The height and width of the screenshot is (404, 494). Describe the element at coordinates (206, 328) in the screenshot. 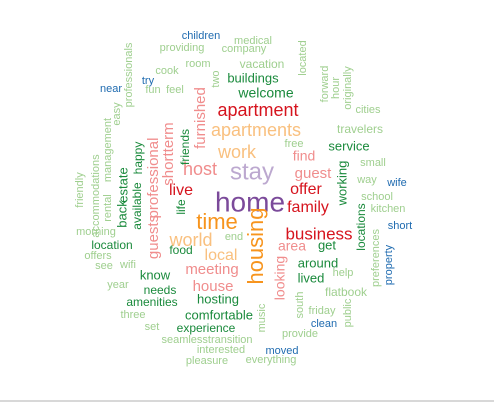

I see `word-experience: experience` at that location.